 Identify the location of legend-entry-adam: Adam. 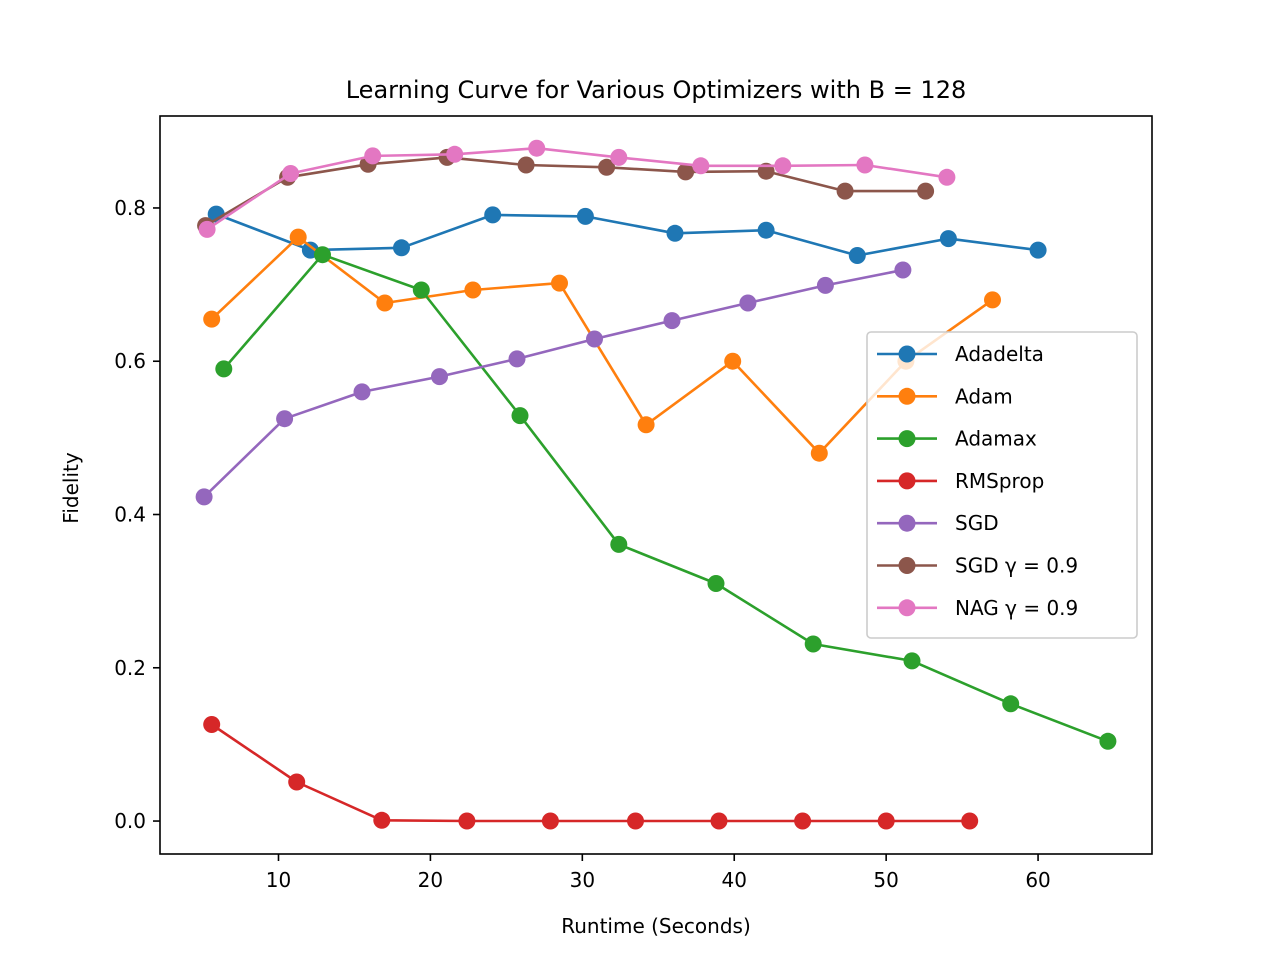
(945, 396).